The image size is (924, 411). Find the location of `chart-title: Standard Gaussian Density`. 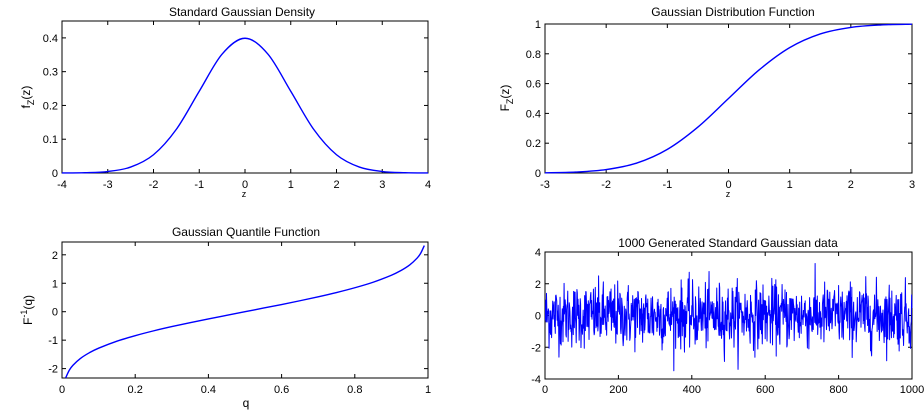

chart-title: Standard Gaussian Density is located at coordinates (242, 12).